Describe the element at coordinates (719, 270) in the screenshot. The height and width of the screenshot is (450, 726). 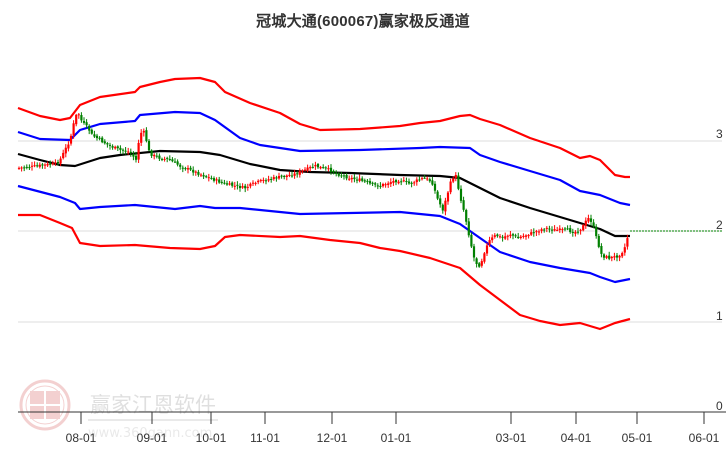
I see `y-axis-labels: 3 2 1 0` at that location.